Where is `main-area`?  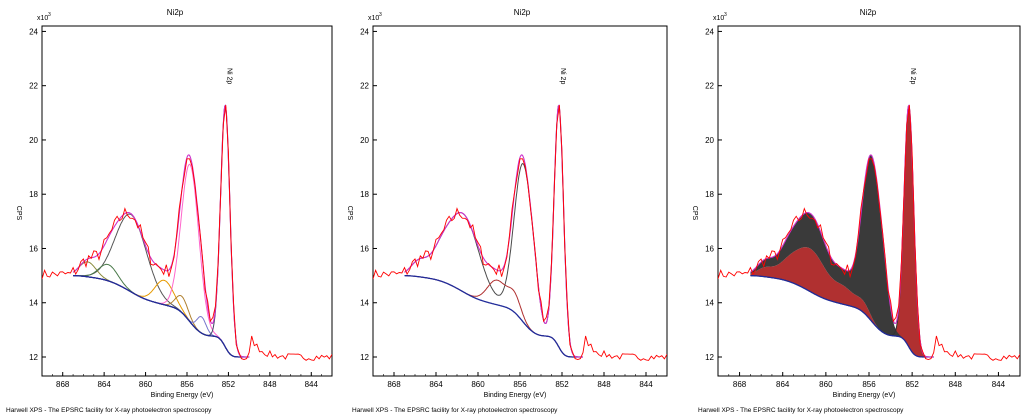
main-area is located at coordinates (842, 255).